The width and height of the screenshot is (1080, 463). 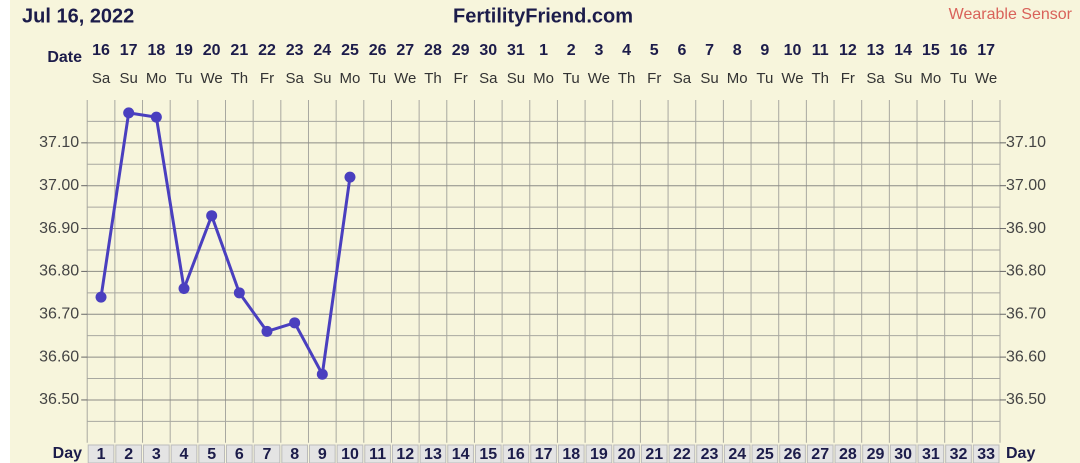 I want to click on date-label: 26, so click(x=378, y=50).